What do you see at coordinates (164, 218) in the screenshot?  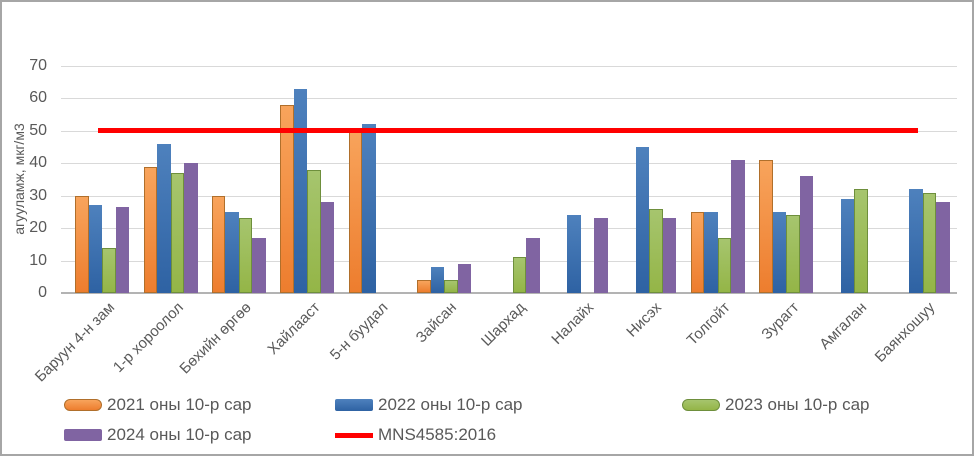 I see `bar-2022 оны 10-р сар-1-р хороолол` at bounding box center [164, 218].